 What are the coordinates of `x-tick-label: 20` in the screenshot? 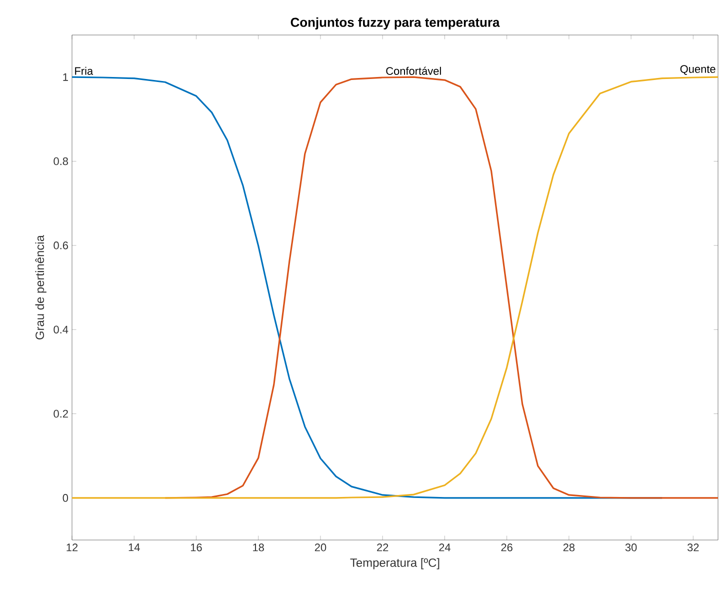 It's located at (320, 548).